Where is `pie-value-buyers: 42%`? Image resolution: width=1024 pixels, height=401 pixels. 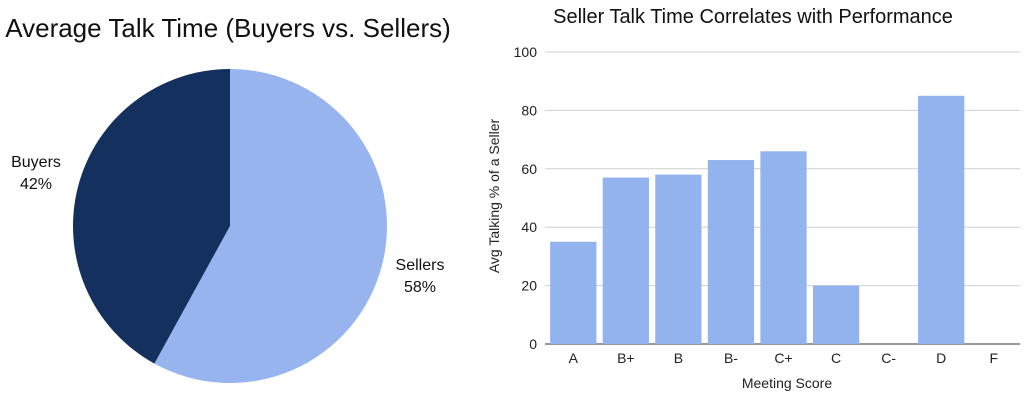
pie-value-buyers: 42% is located at coordinates (36, 184).